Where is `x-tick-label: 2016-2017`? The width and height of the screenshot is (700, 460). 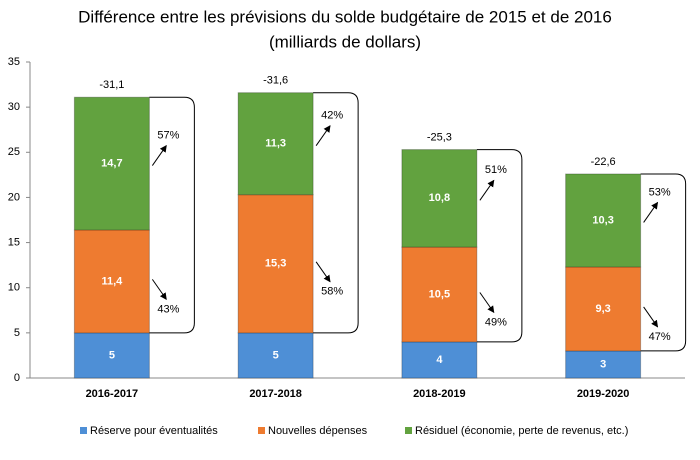
x-tick-label: 2016-2017 is located at coordinates (112, 394).